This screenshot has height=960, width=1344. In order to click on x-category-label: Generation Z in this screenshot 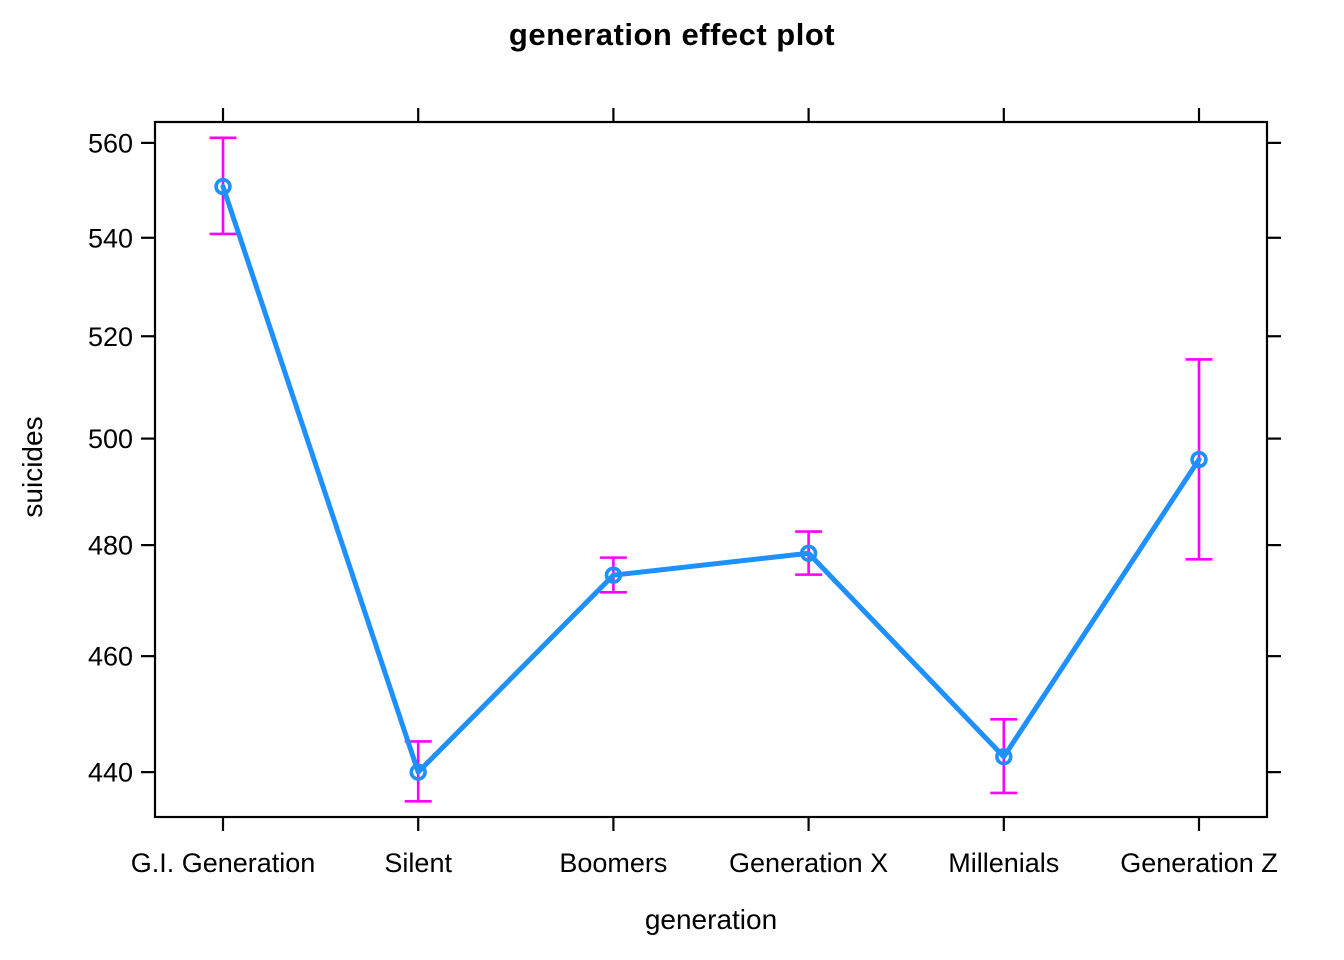, I will do `click(1199, 863)`.